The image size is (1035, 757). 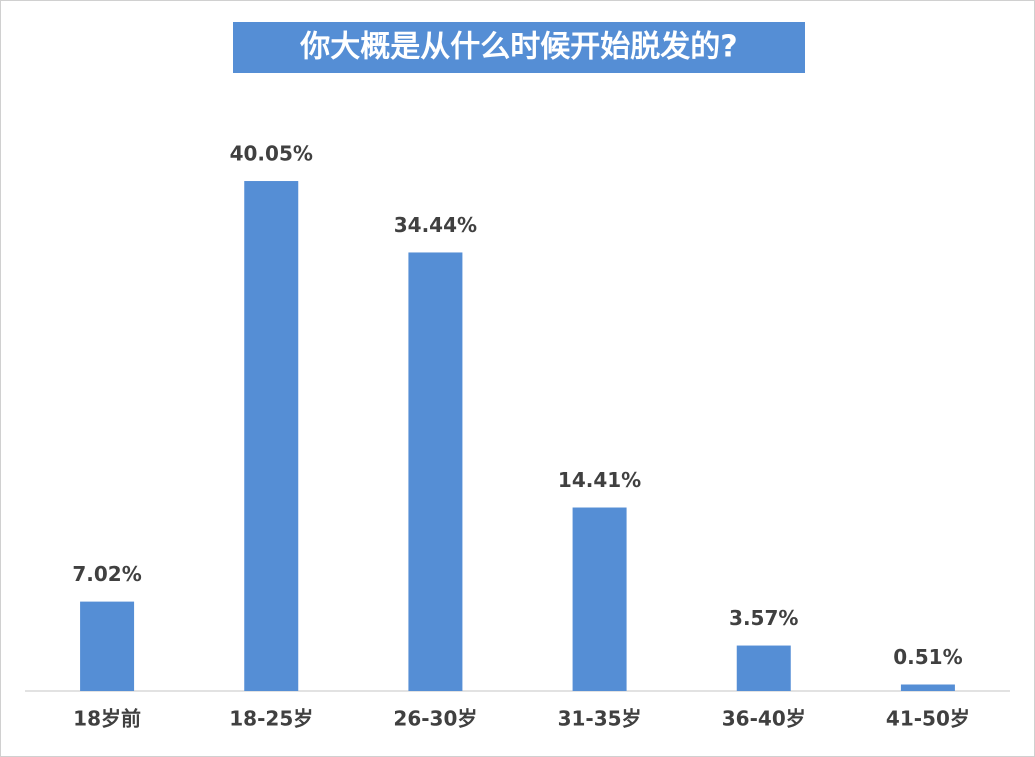 What do you see at coordinates (435, 719) in the screenshot?
I see `x-tick-label: 26-30岁` at bounding box center [435, 719].